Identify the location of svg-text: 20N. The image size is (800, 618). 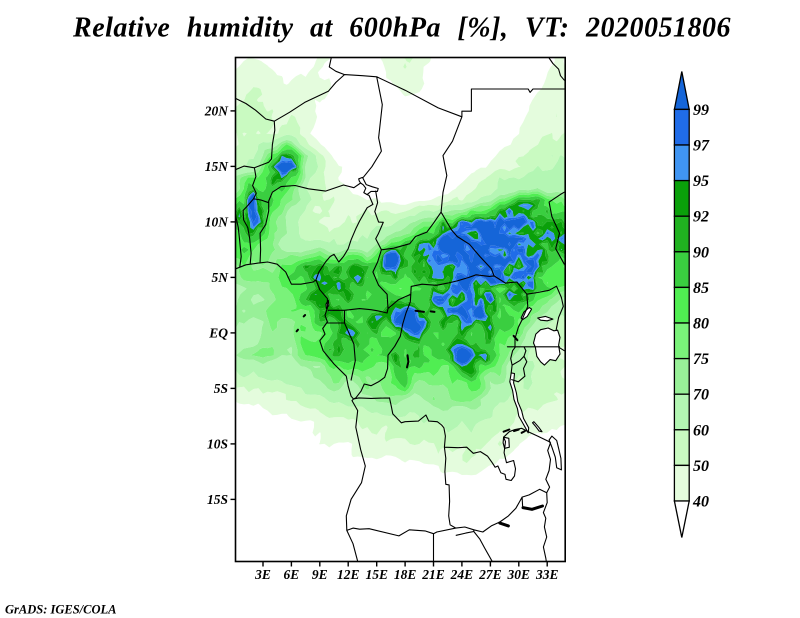
(217, 110).